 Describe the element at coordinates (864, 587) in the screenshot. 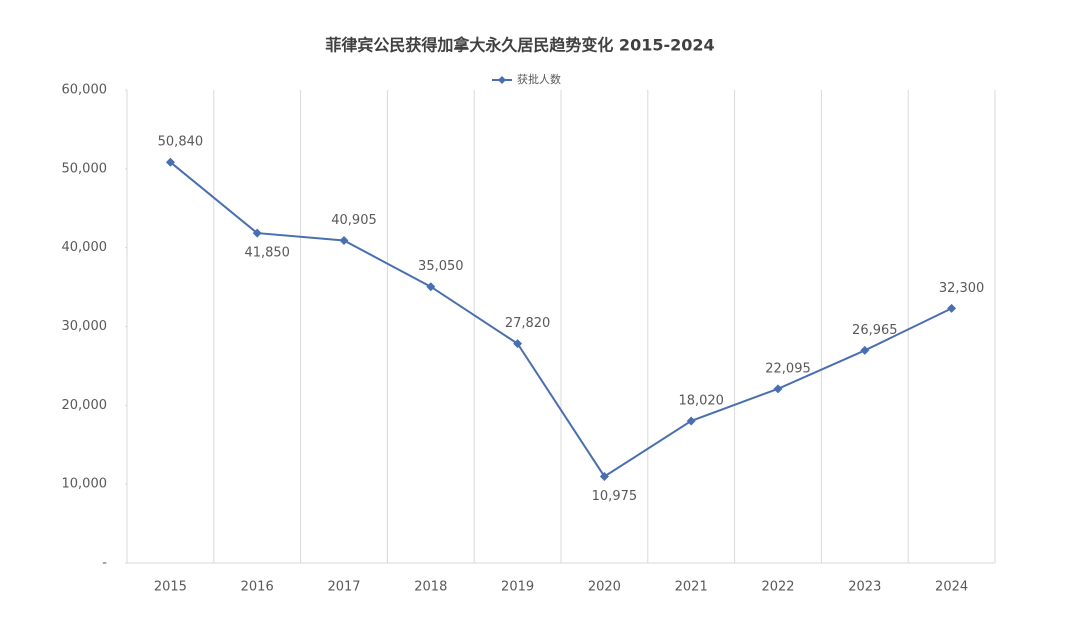

I see `x-tick-label: 2023` at that location.